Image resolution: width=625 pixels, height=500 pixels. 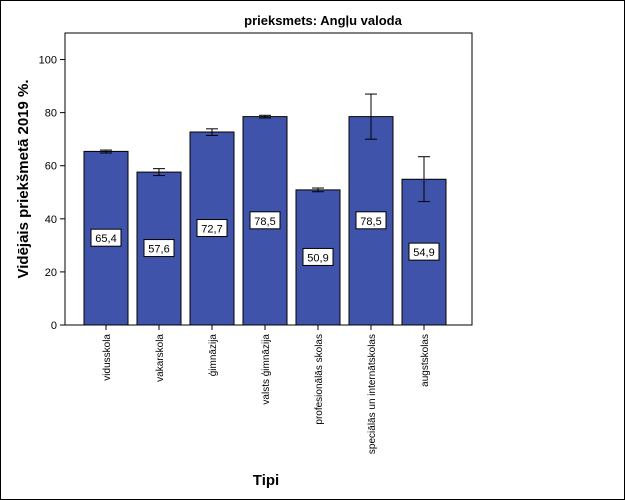 What do you see at coordinates (51, 273) in the screenshot?
I see `y-tick-label: 20` at bounding box center [51, 273].